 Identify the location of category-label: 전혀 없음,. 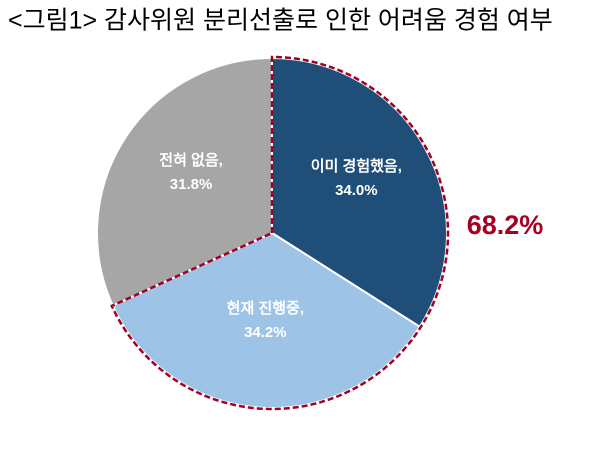
(191, 160).